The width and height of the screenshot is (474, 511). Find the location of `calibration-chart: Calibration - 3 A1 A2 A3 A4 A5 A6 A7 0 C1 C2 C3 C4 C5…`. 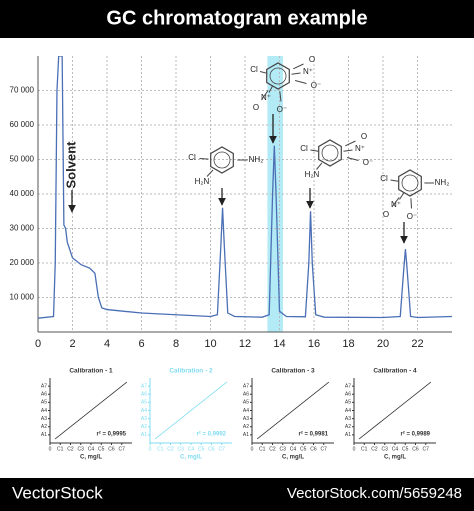

calibration-chart: Calibration - 3 A1 A2 A3 A4 A5 A6 A7 0 C1 C2 C3 C4 C5… is located at coordinates (288, 414).